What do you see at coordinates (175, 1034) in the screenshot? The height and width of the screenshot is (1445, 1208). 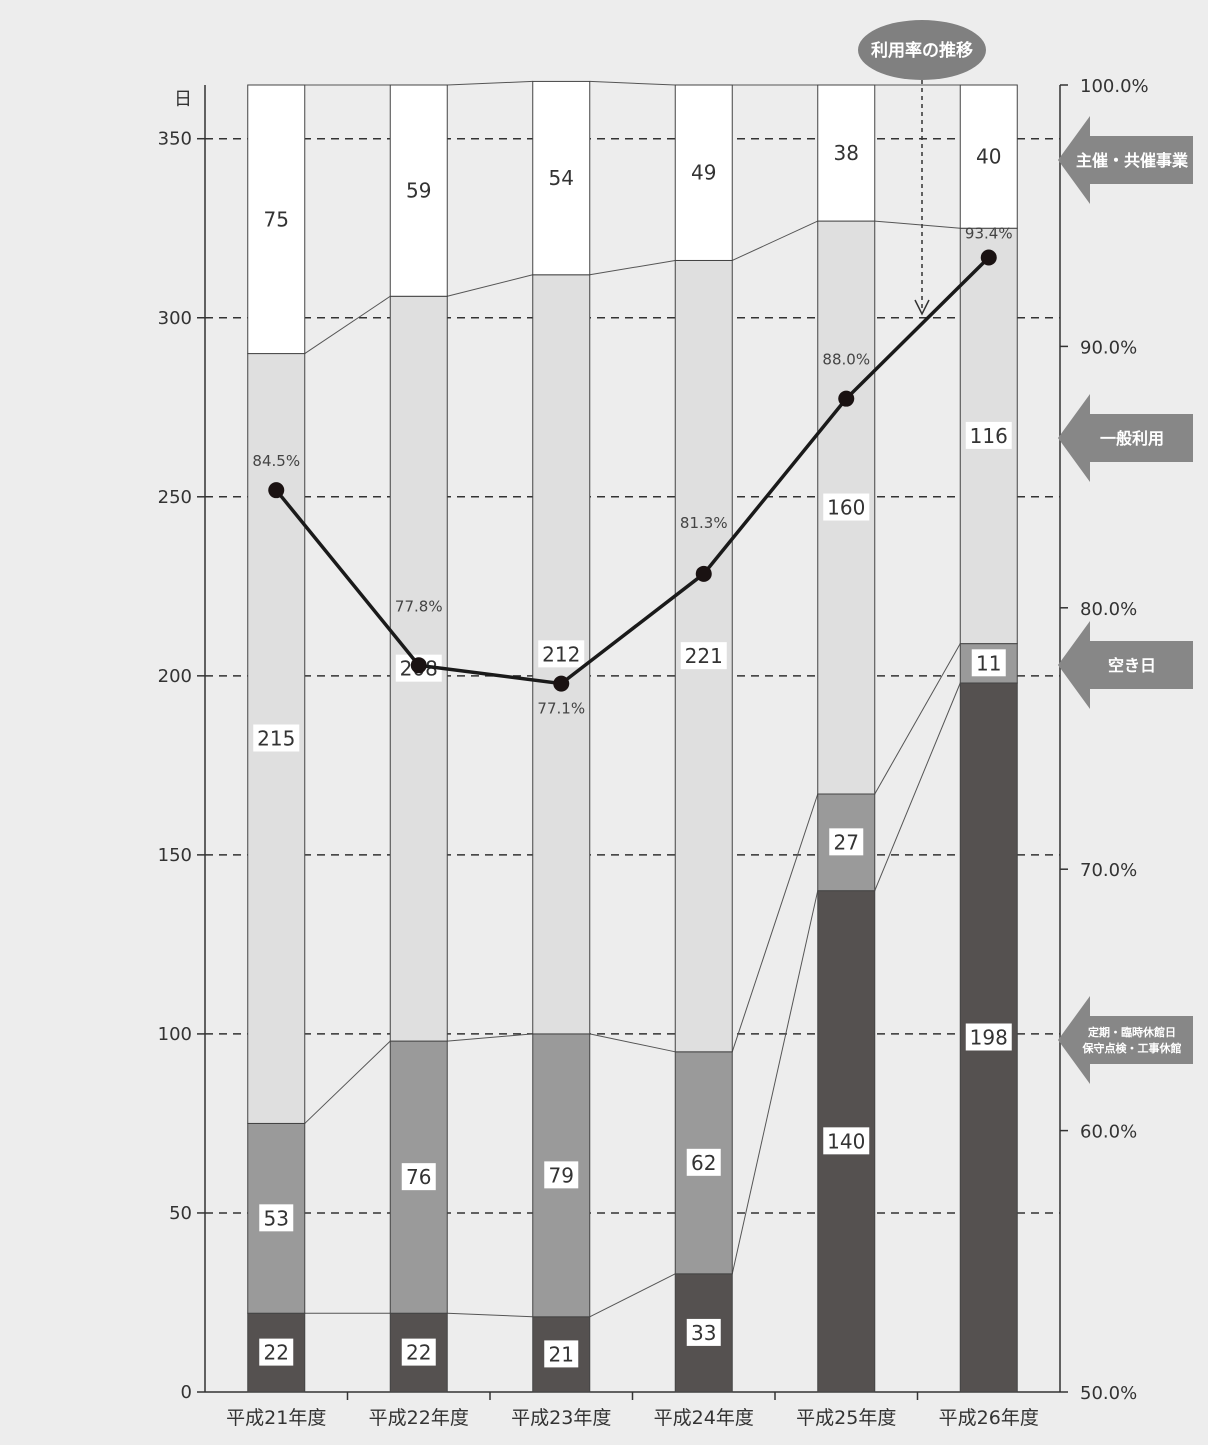 I see `y-left-tick-label: 100` at bounding box center [175, 1034].